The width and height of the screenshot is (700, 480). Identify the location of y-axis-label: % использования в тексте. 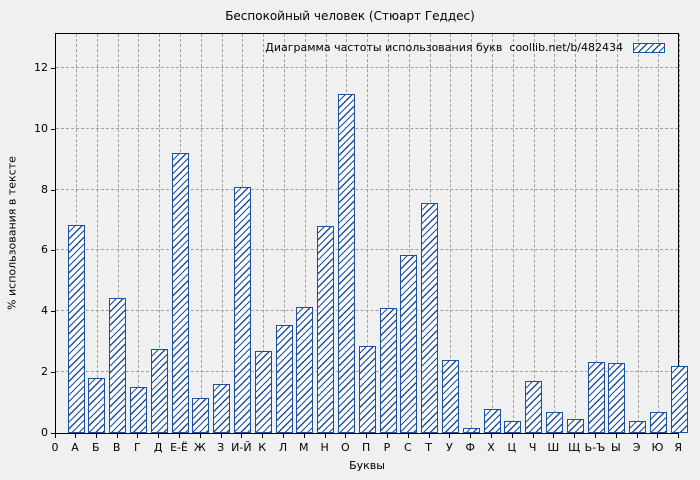
(12, 233).